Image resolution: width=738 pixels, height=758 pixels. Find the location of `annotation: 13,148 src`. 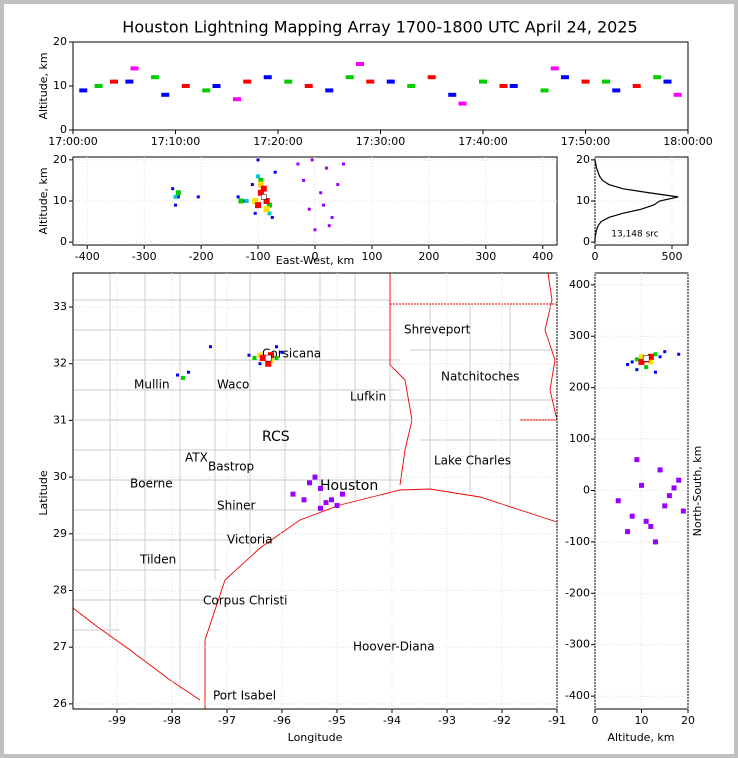

annotation: 13,148 src is located at coordinates (635, 235).